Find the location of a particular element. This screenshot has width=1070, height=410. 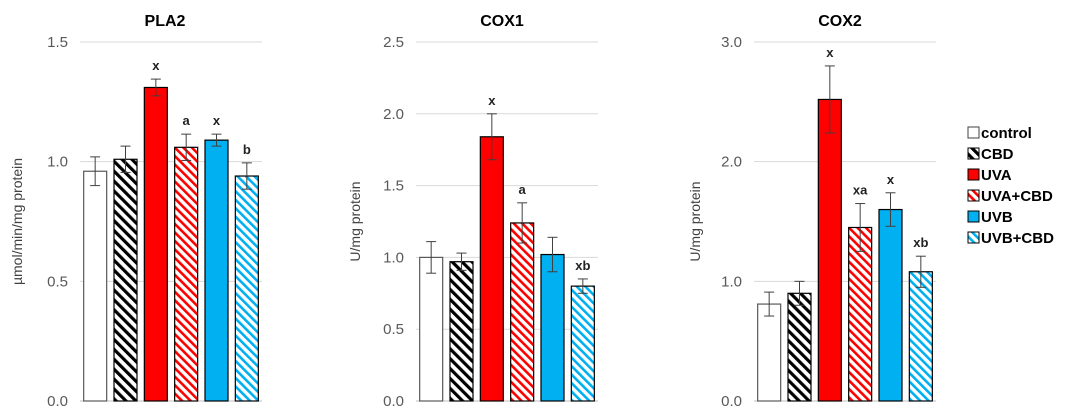

chart-title: COX1 is located at coordinates (502, 21).